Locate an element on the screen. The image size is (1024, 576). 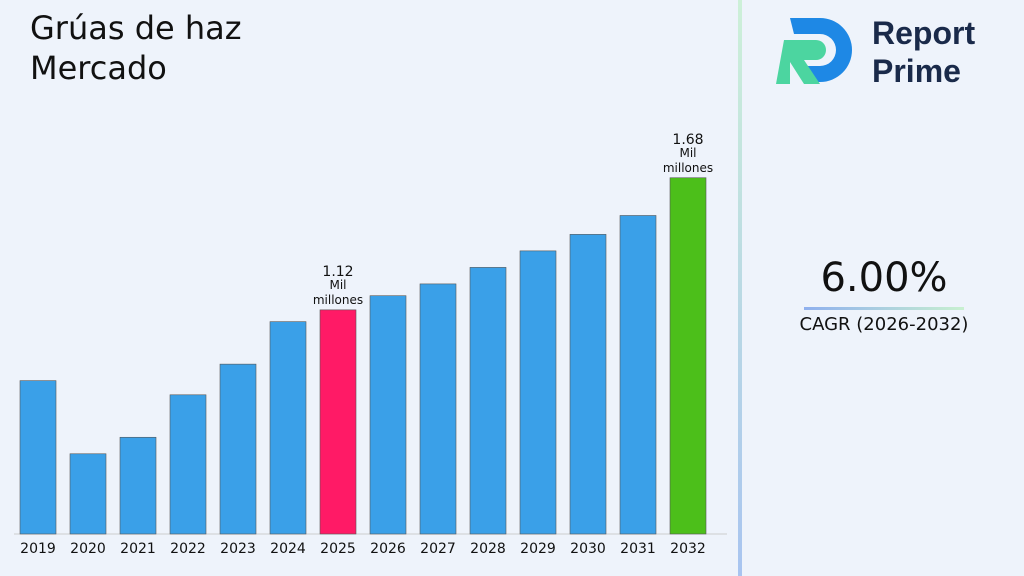
value-label: 1.68 is located at coordinates (688, 139).